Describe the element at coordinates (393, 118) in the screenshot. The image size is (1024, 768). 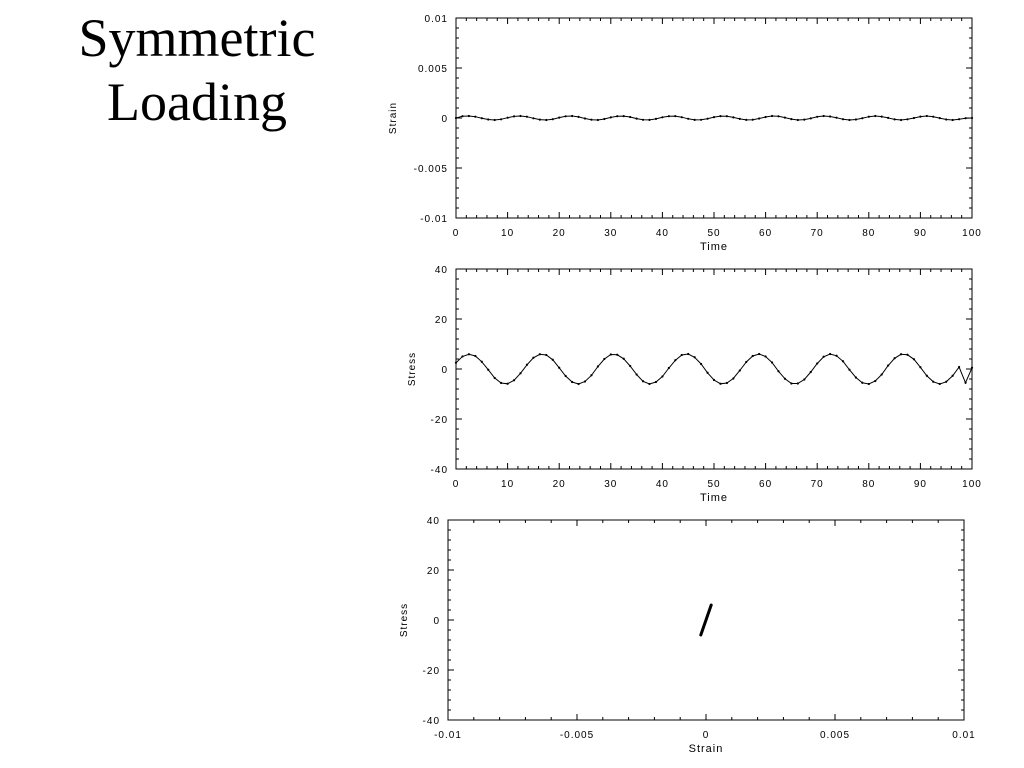
I see `y-axis-label: Strain` at that location.